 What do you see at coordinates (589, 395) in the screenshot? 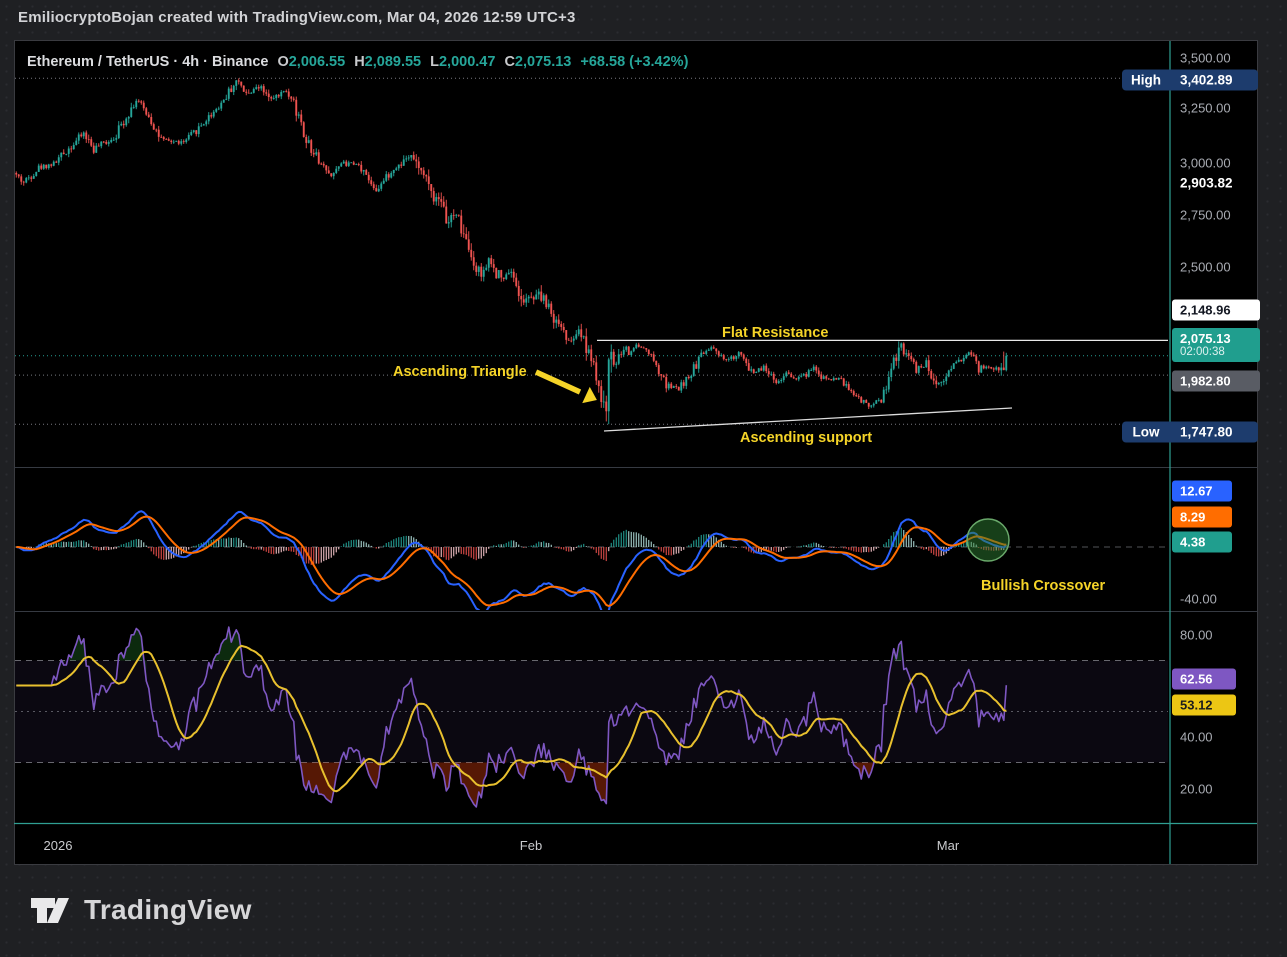
I see `triangle-arrowhead` at bounding box center [589, 395].